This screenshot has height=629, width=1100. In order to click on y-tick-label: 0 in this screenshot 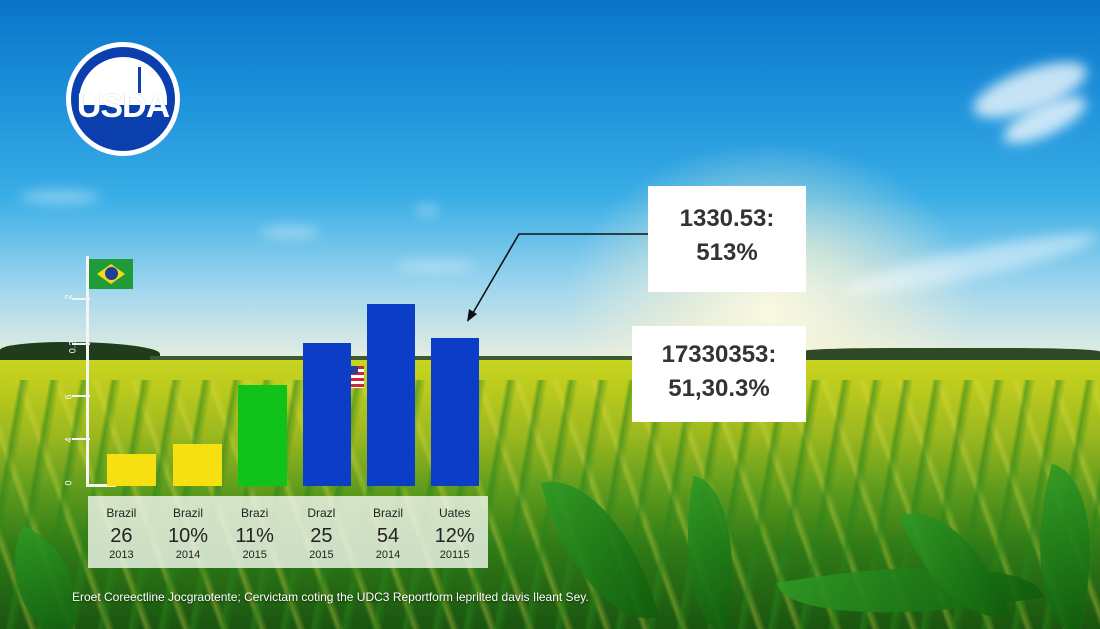, I will do `click(68, 483)`.